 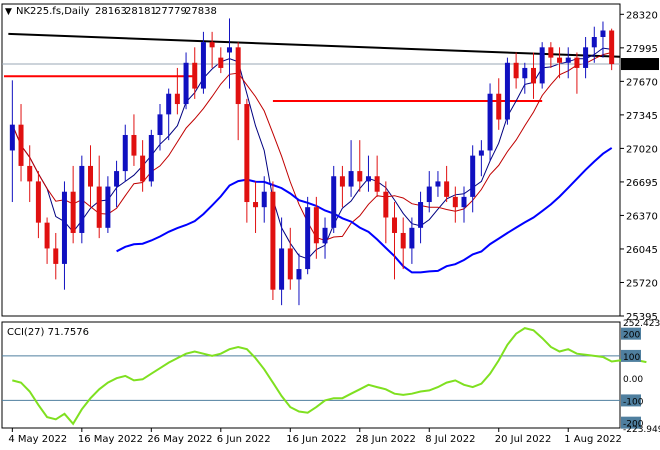 What do you see at coordinates (179, 439) in the screenshot?
I see `x-tick-label: 26 May 2022` at bounding box center [179, 439].